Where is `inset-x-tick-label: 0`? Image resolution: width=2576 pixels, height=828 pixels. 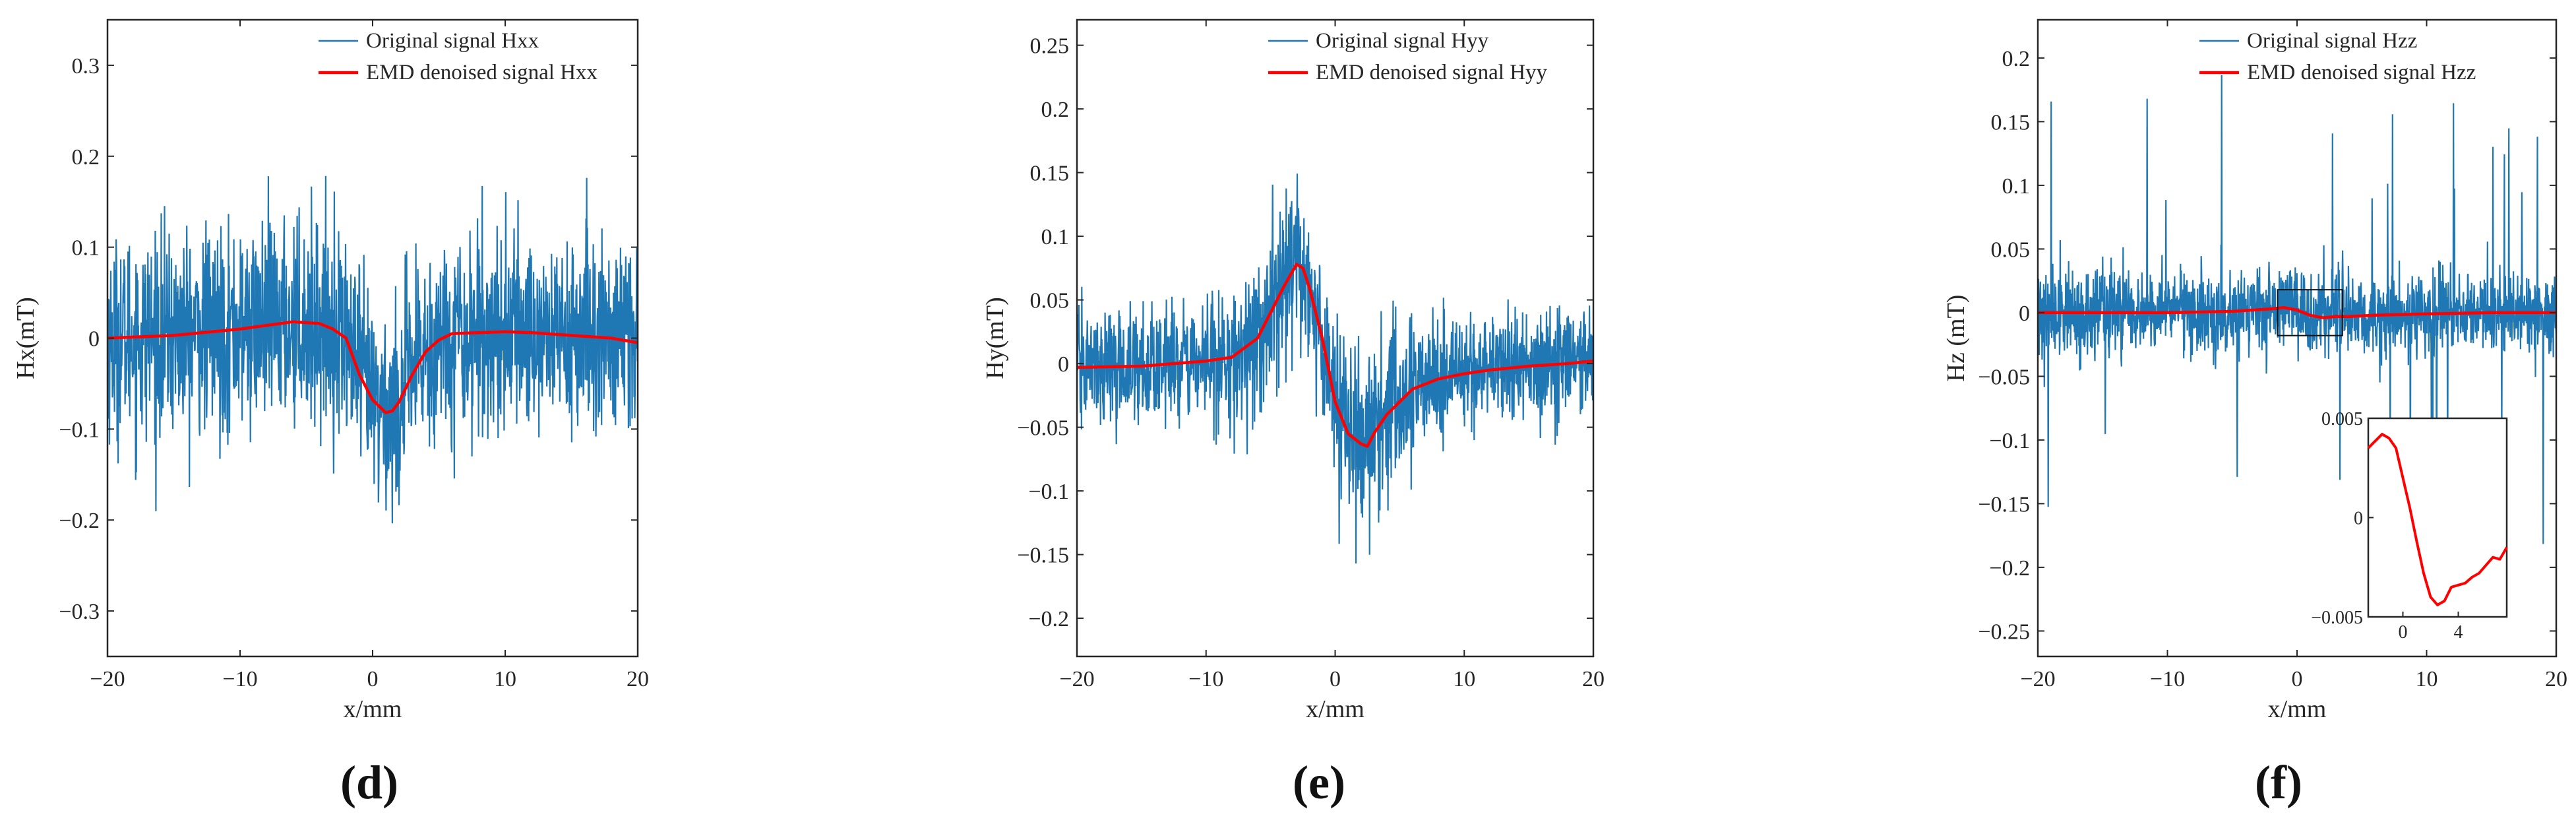
inset-x-tick-label: 0 is located at coordinates (2403, 632).